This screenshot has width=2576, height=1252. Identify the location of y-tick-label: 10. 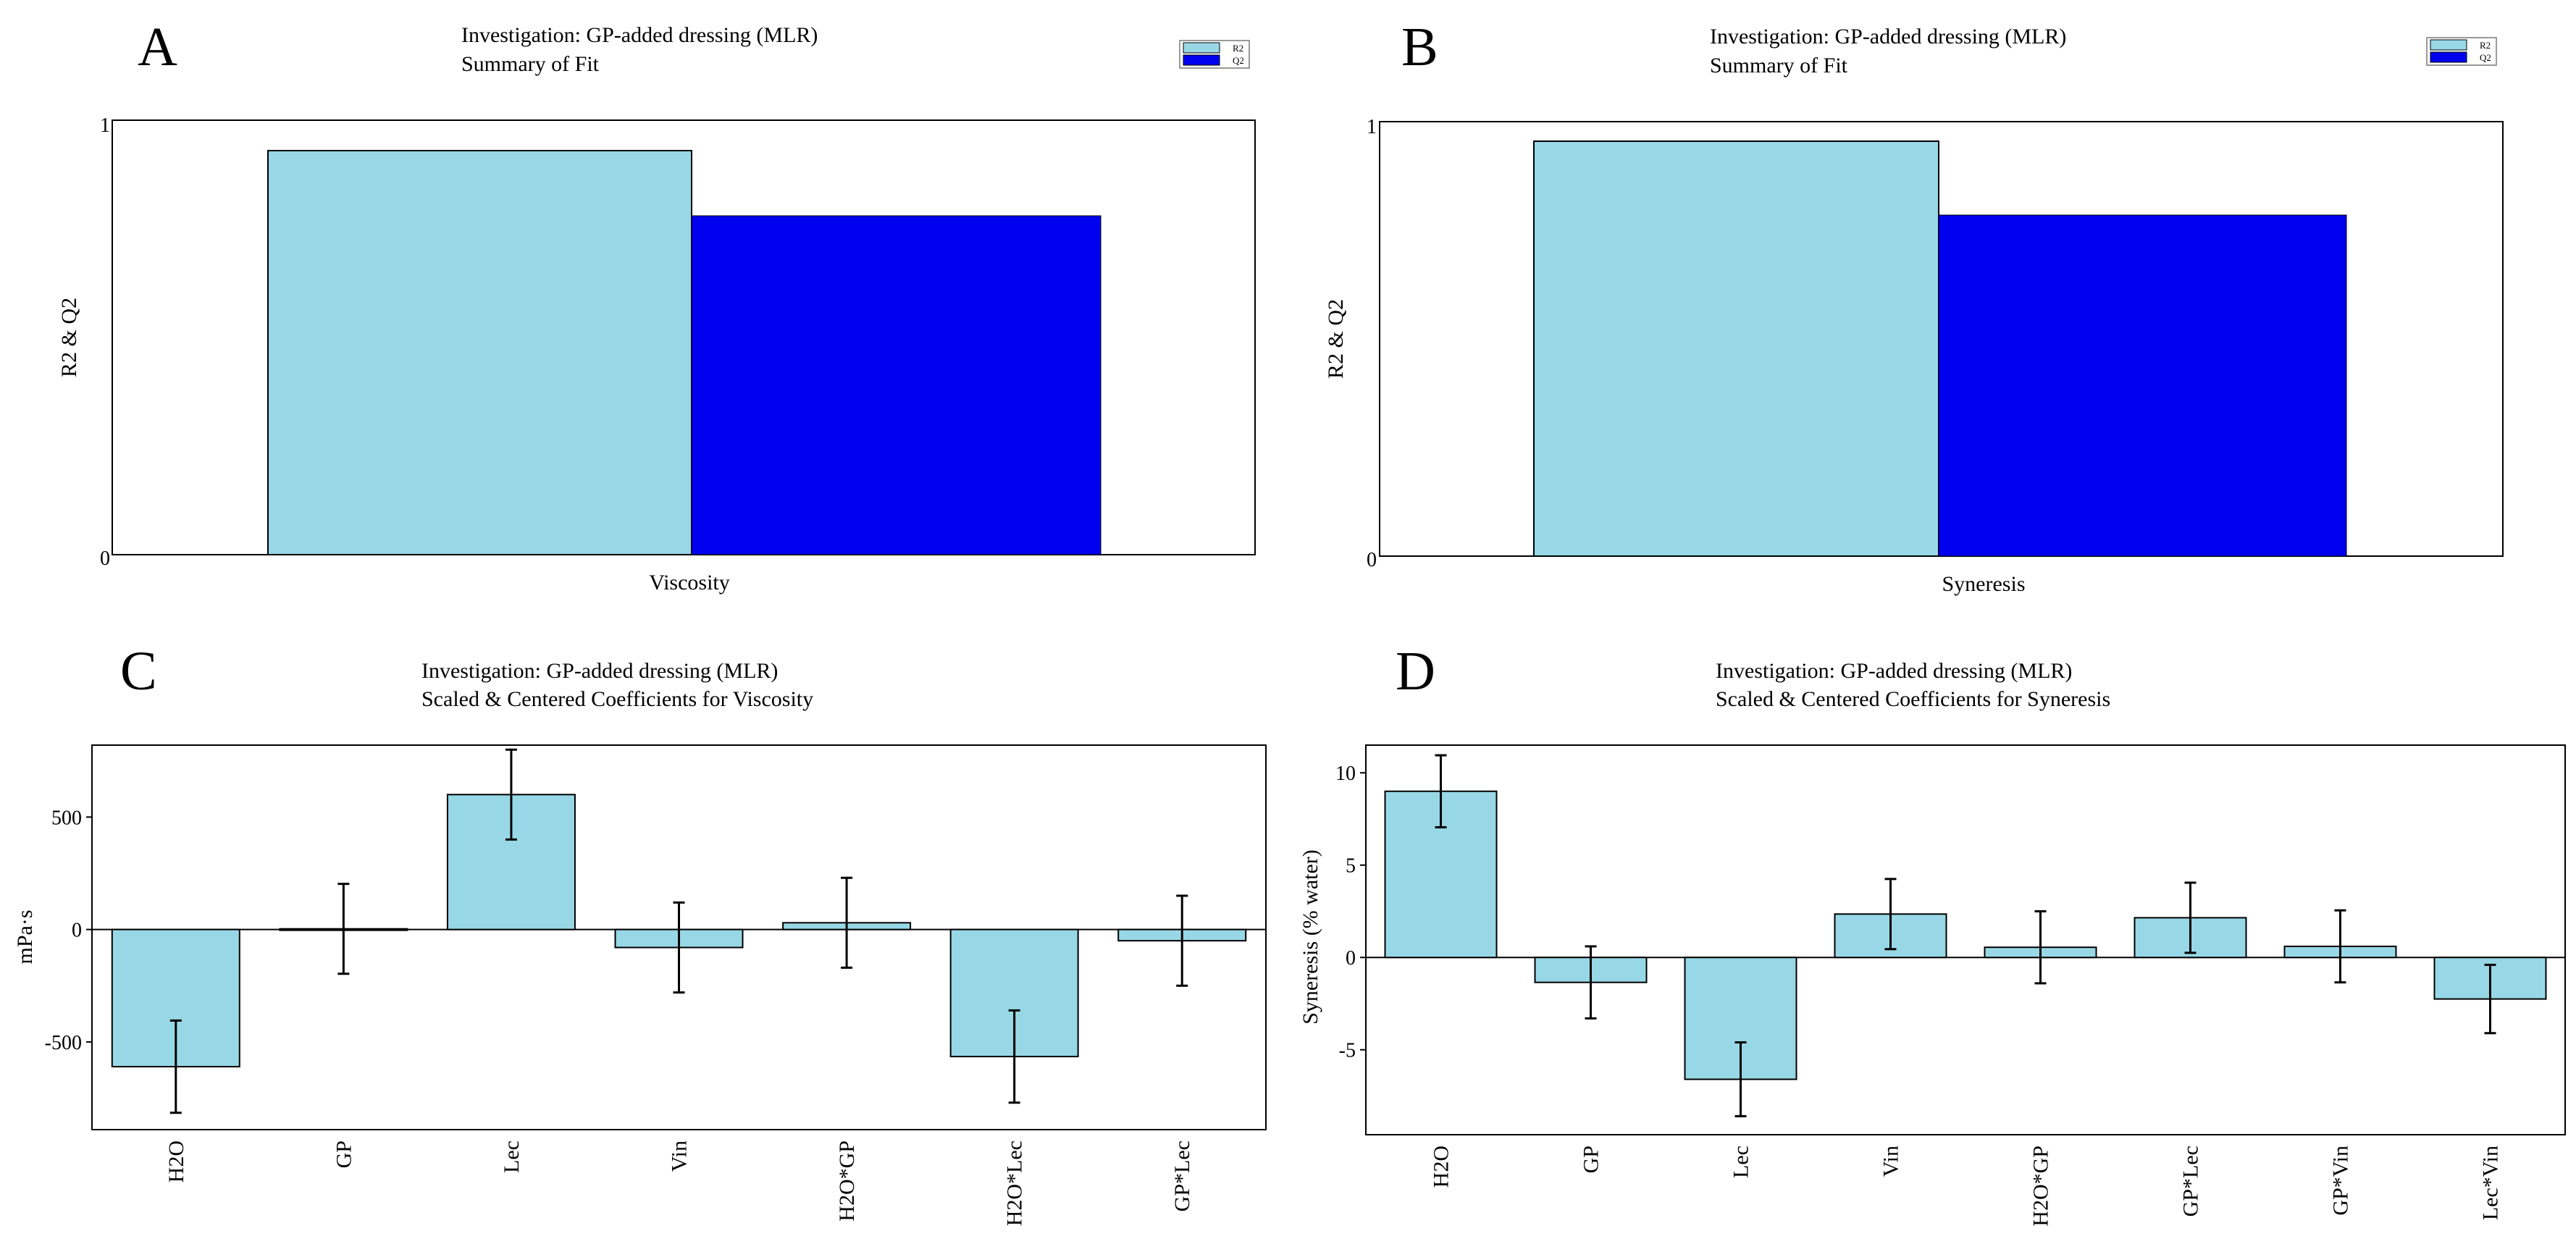
(1345, 773).